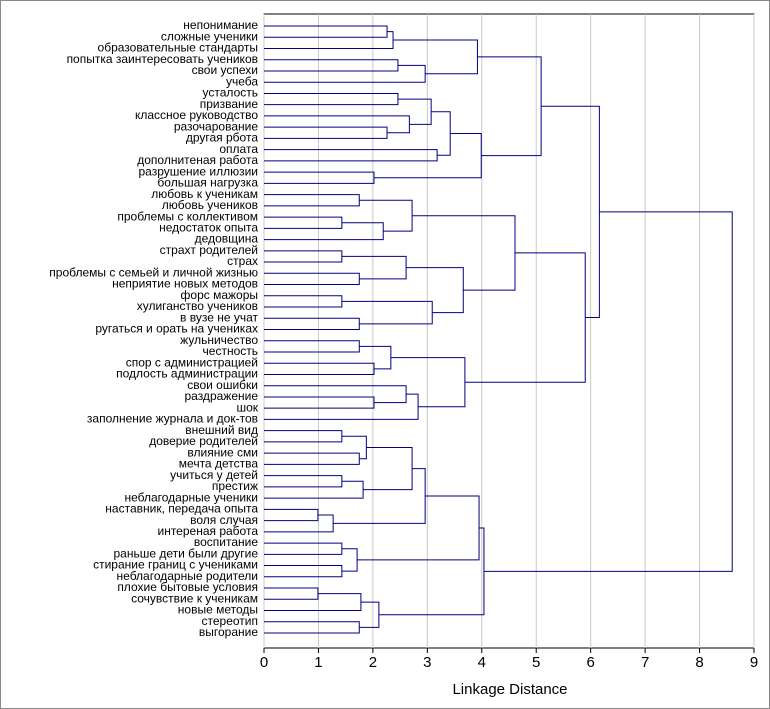 The width and height of the screenshot is (770, 709). I want to click on leaf-label: доверие родителей, so click(203, 441).